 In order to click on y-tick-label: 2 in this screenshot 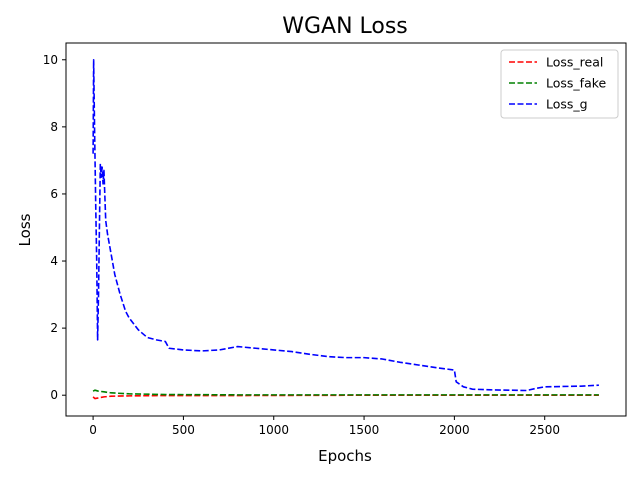, I will do `click(54, 328)`.